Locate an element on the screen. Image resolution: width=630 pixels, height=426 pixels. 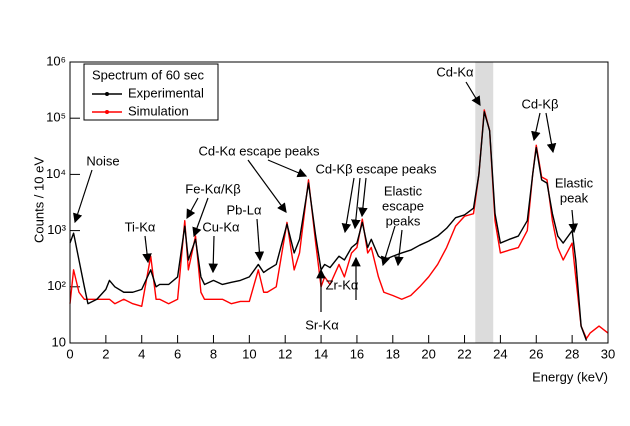
annotation: Cd-Kα is located at coordinates (455, 71).